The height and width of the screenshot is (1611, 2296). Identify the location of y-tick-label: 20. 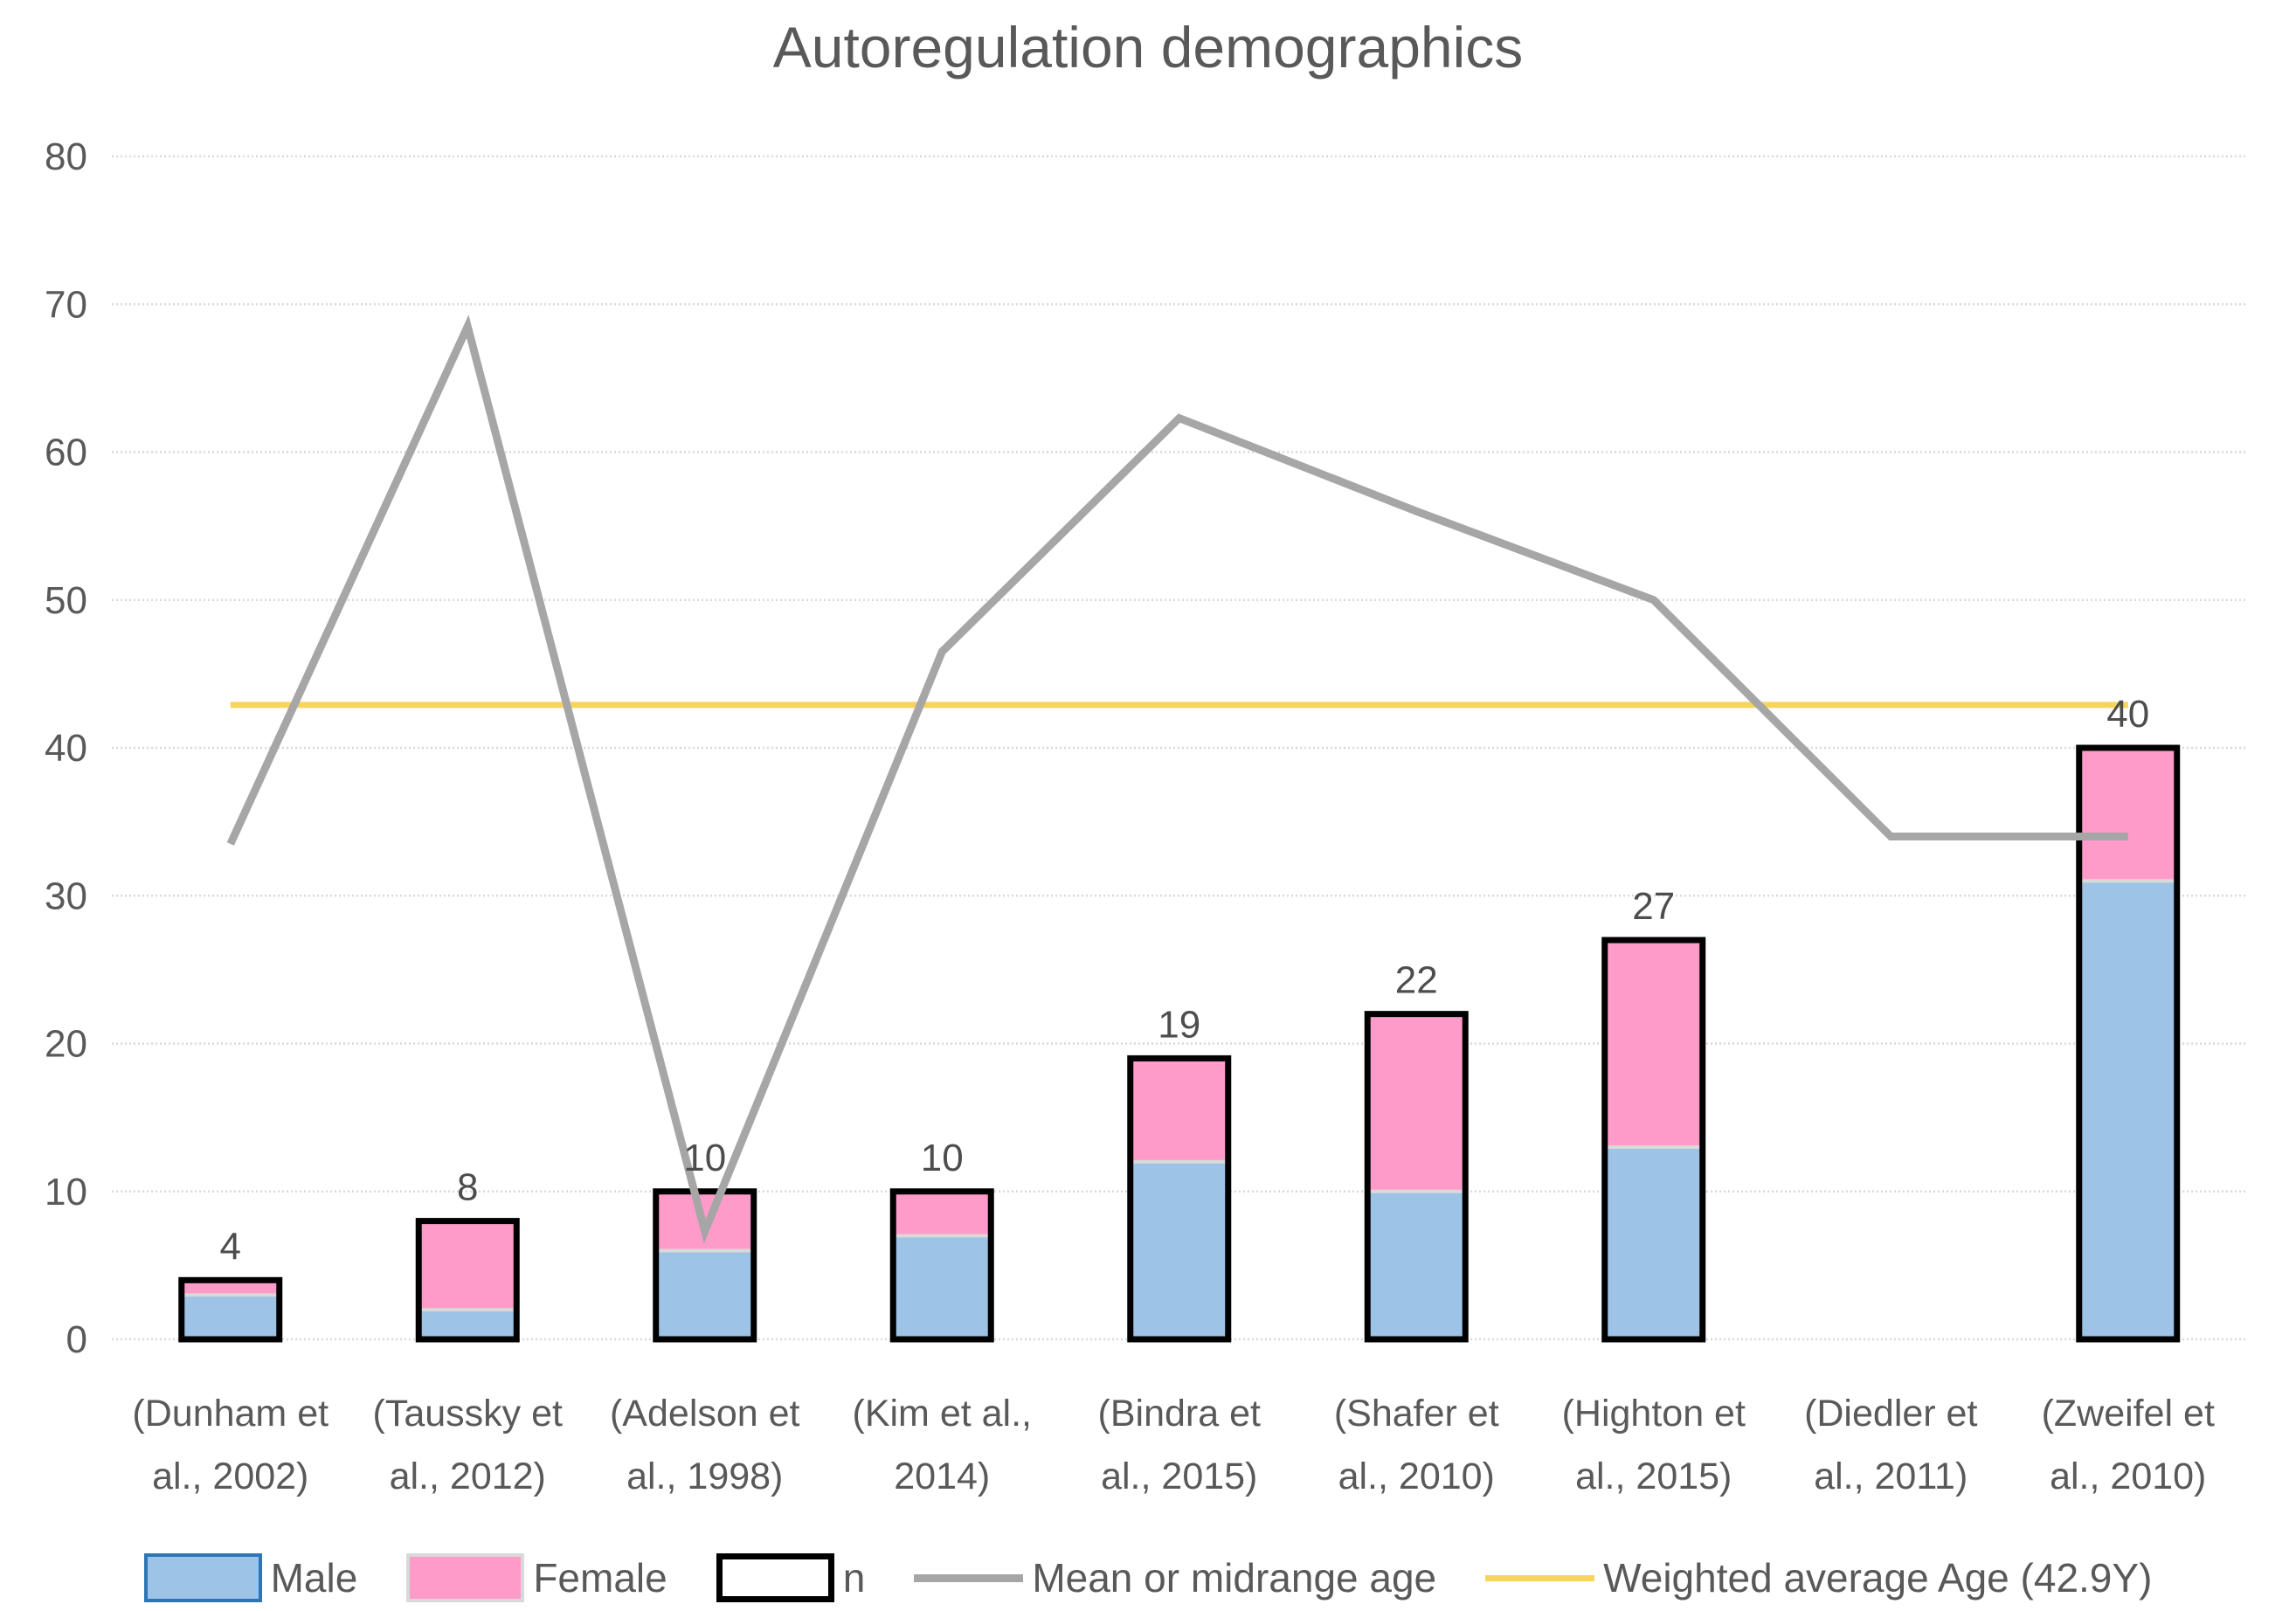
(66, 1044).